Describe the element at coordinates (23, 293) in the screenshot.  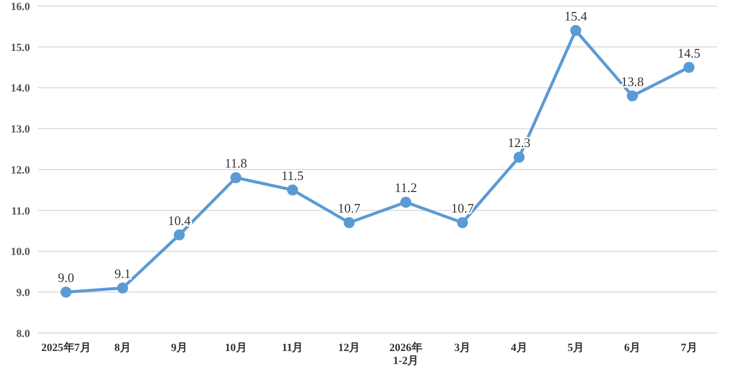
I see `y-tick-label: 9.0` at that location.